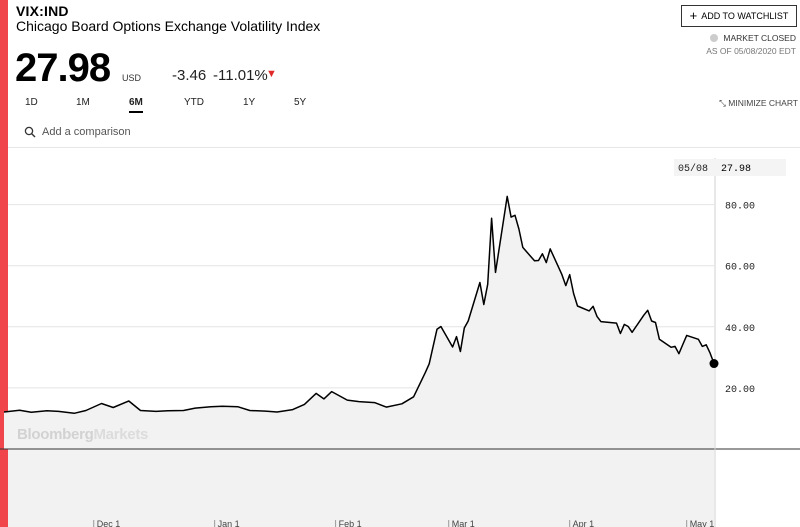  Describe the element at coordinates (740, 329) in the screenshot. I see `y-tick-label: 40.00` at that location.